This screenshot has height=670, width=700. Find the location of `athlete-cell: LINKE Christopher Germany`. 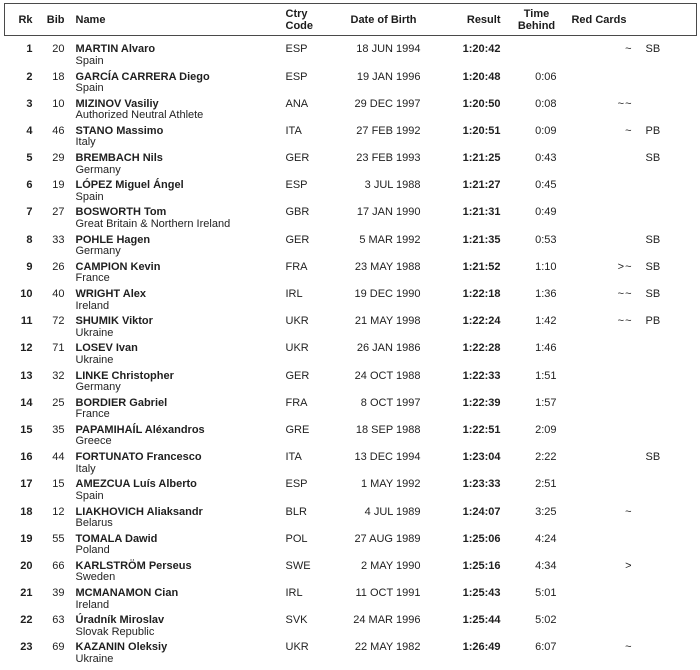

athlete-cell: LINKE Christopher Germany is located at coordinates (174, 382).